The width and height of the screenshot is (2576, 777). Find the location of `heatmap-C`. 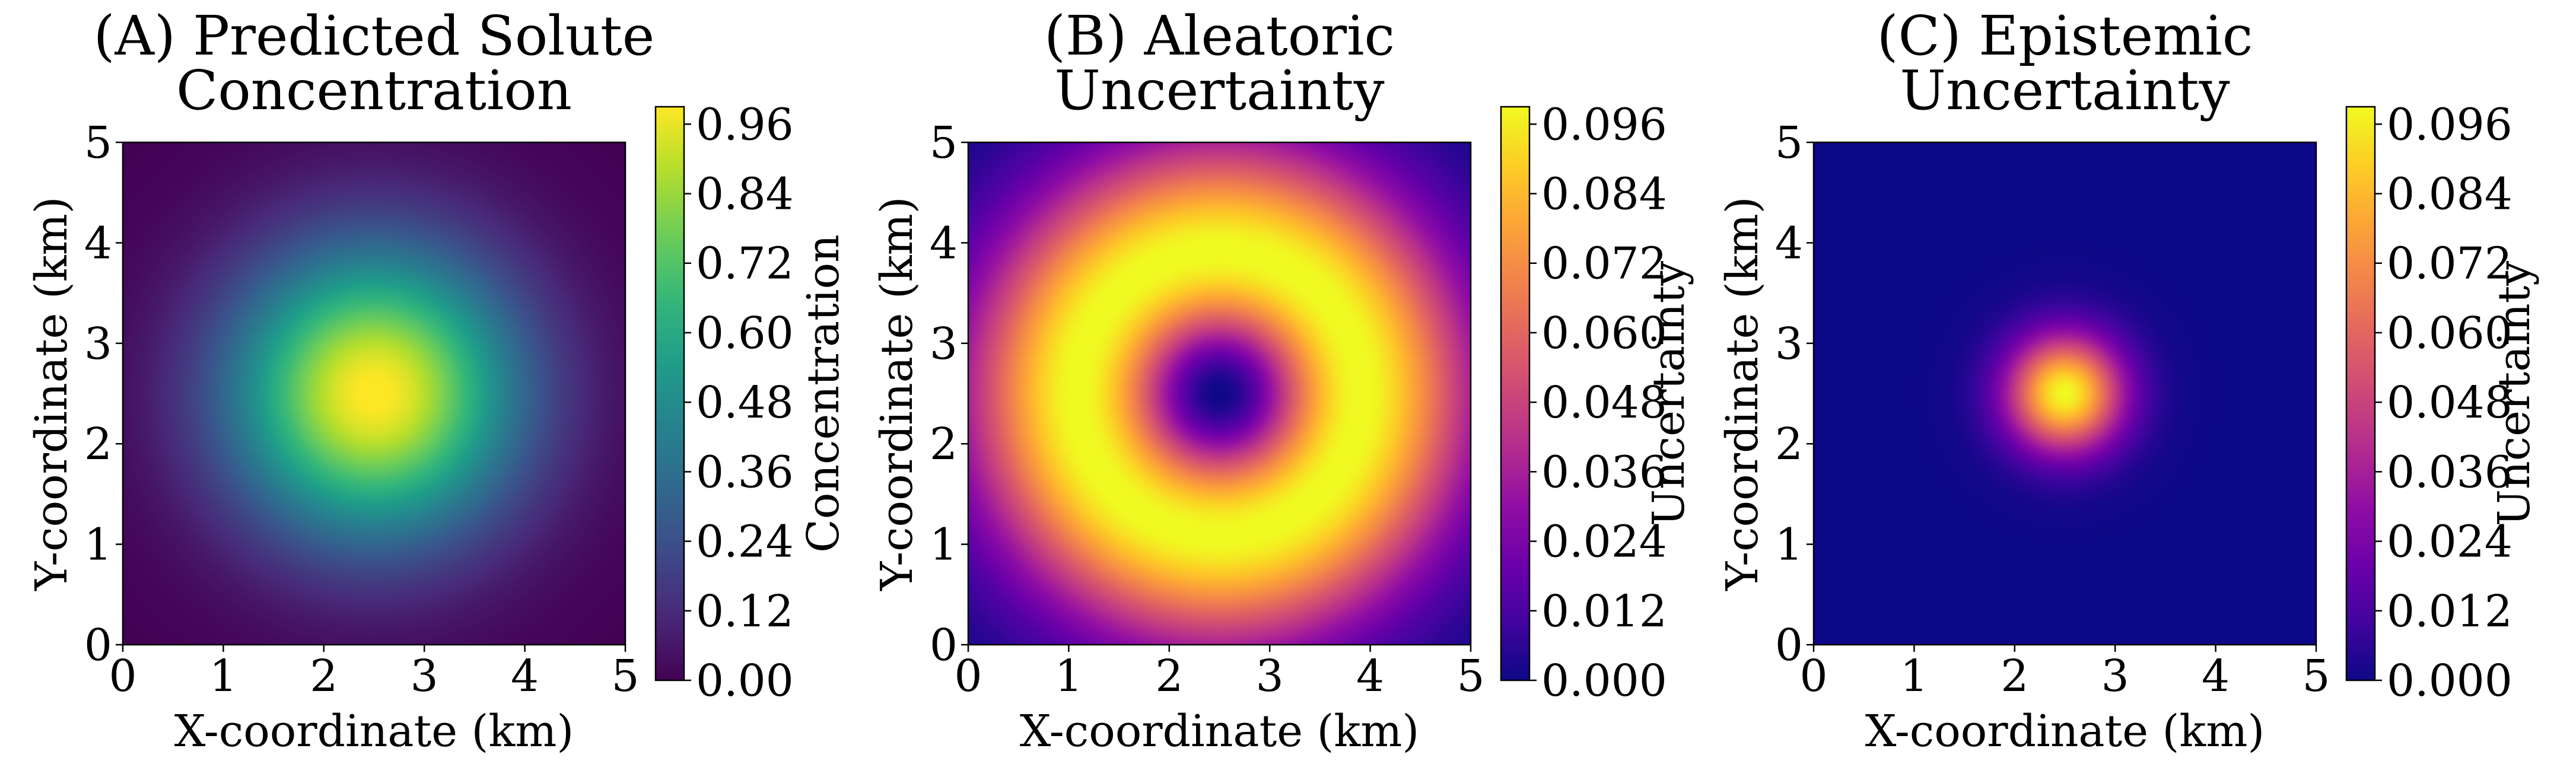

heatmap-C is located at coordinates (2065, 393).